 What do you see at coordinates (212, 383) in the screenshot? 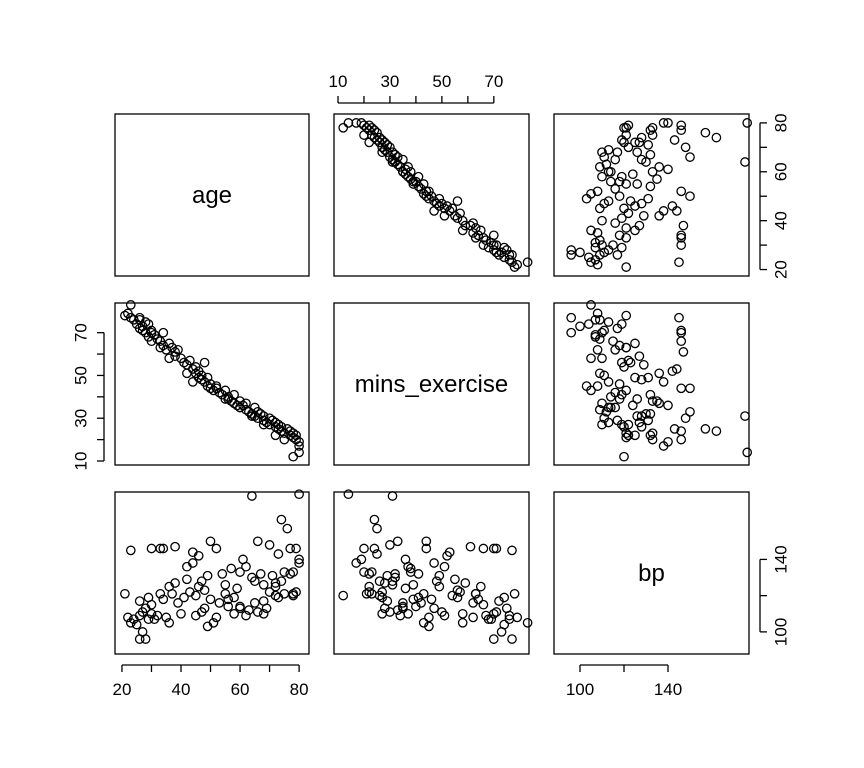
I see `panel-mins_exercise-vs-age` at bounding box center [212, 383].